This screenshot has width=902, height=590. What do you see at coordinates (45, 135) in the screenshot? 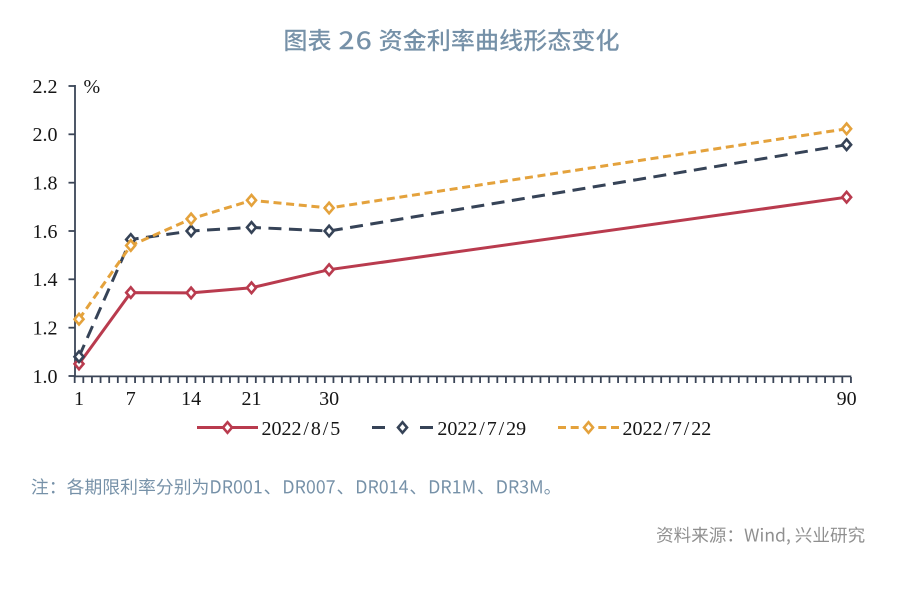
I see `svg-text: 2.0` at bounding box center [45, 135].